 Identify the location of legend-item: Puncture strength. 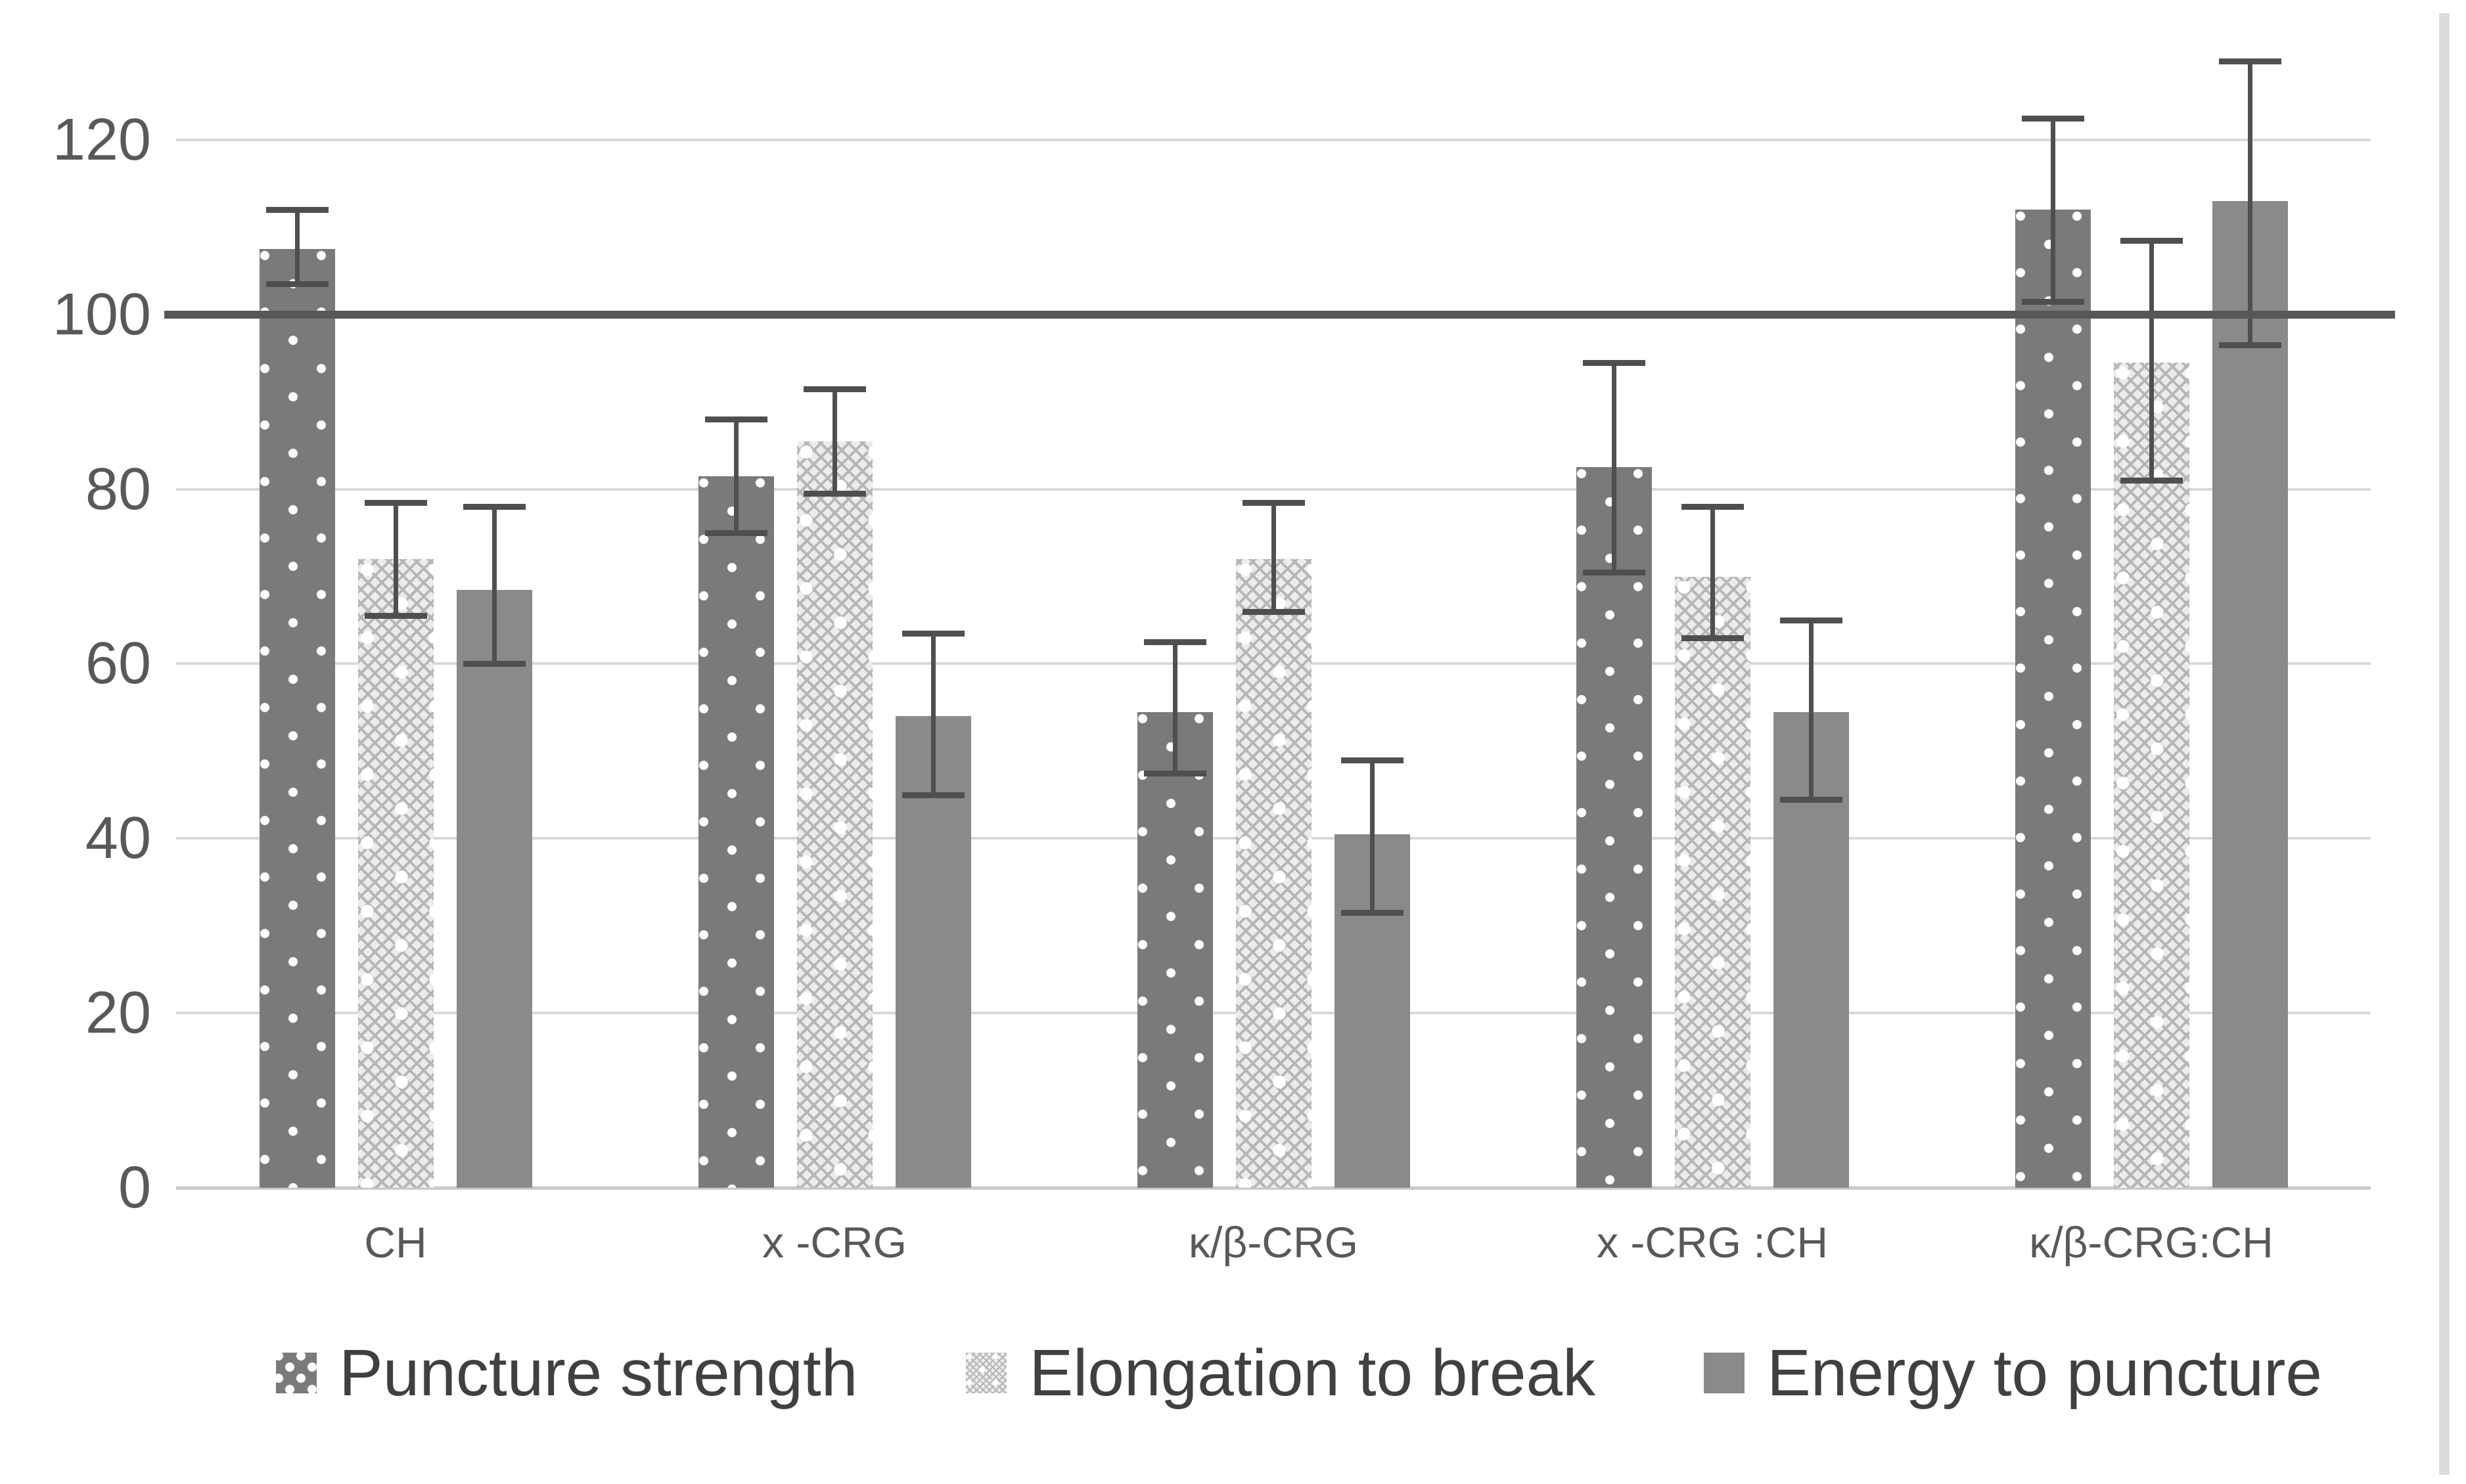
(566, 1373).